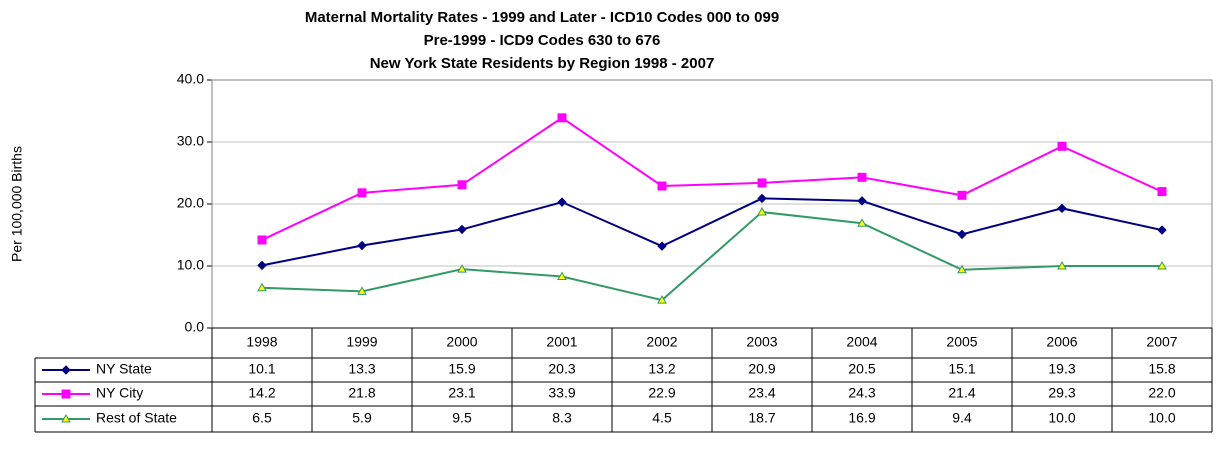 This screenshot has height=467, width=1224. I want to click on y-tick-label: 30.0, so click(190, 141).